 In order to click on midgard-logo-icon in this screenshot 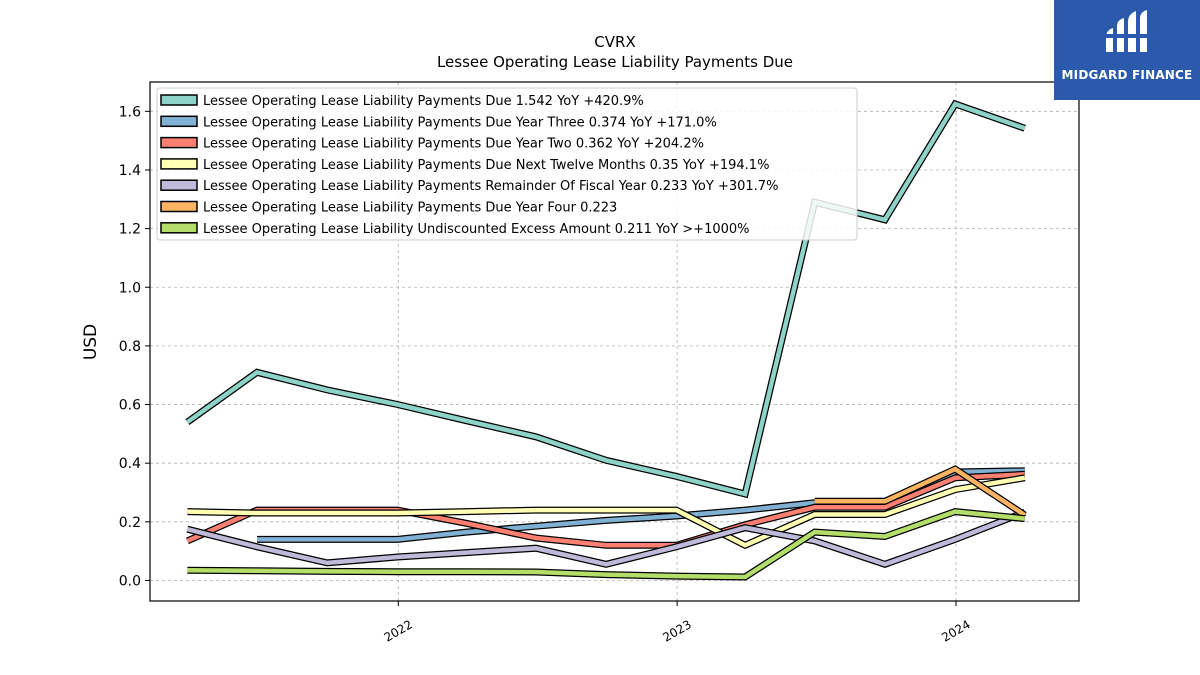, I will do `click(1126, 31)`.